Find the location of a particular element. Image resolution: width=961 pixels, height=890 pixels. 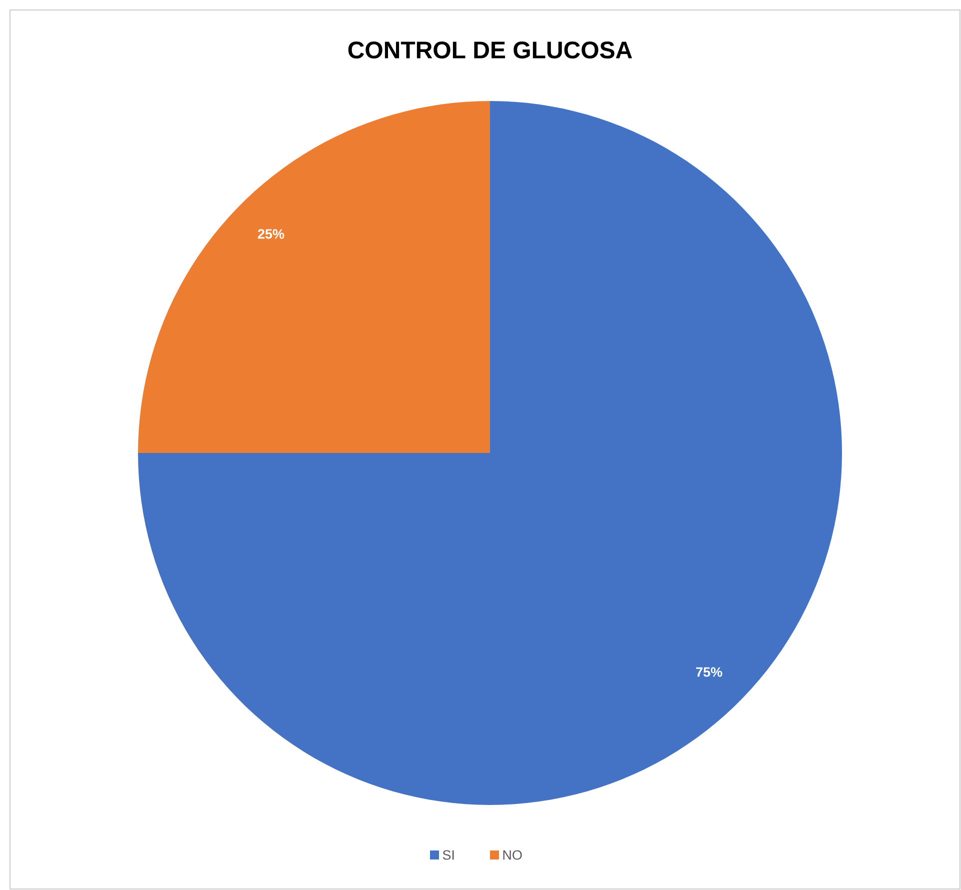

legend-label: NO is located at coordinates (512, 855).